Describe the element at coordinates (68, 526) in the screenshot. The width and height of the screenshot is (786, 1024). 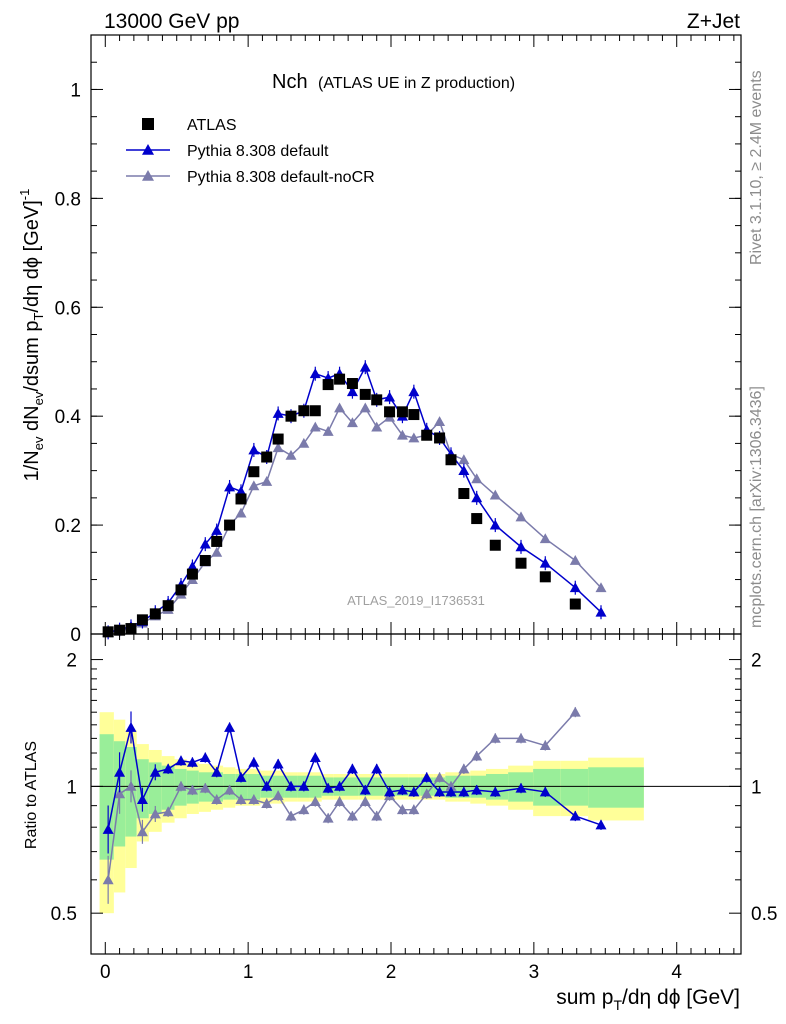
I see `main-y-tick-label: 0.2` at that location.